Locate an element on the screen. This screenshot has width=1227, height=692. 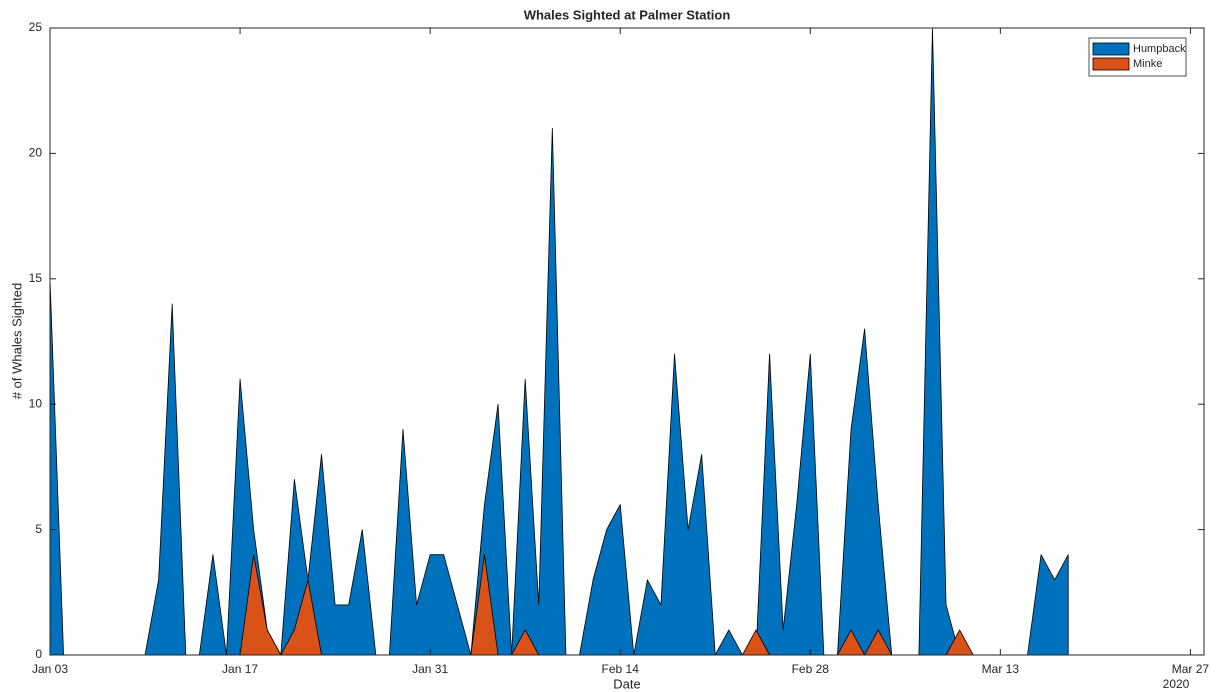
chart-title: Whales Sighted at Palmer Station is located at coordinates (627, 14).